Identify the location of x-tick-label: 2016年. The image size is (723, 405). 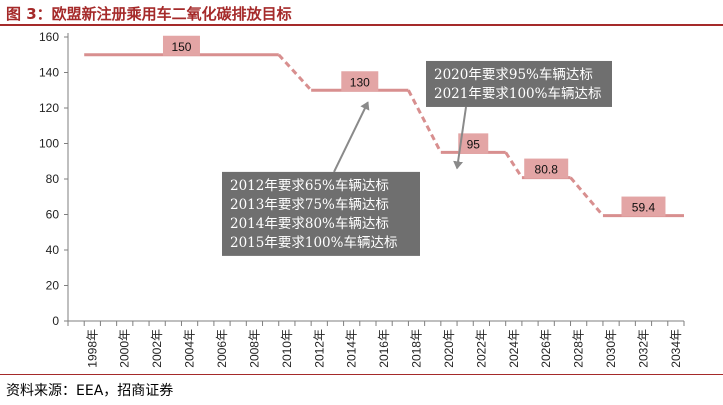
(384, 348).